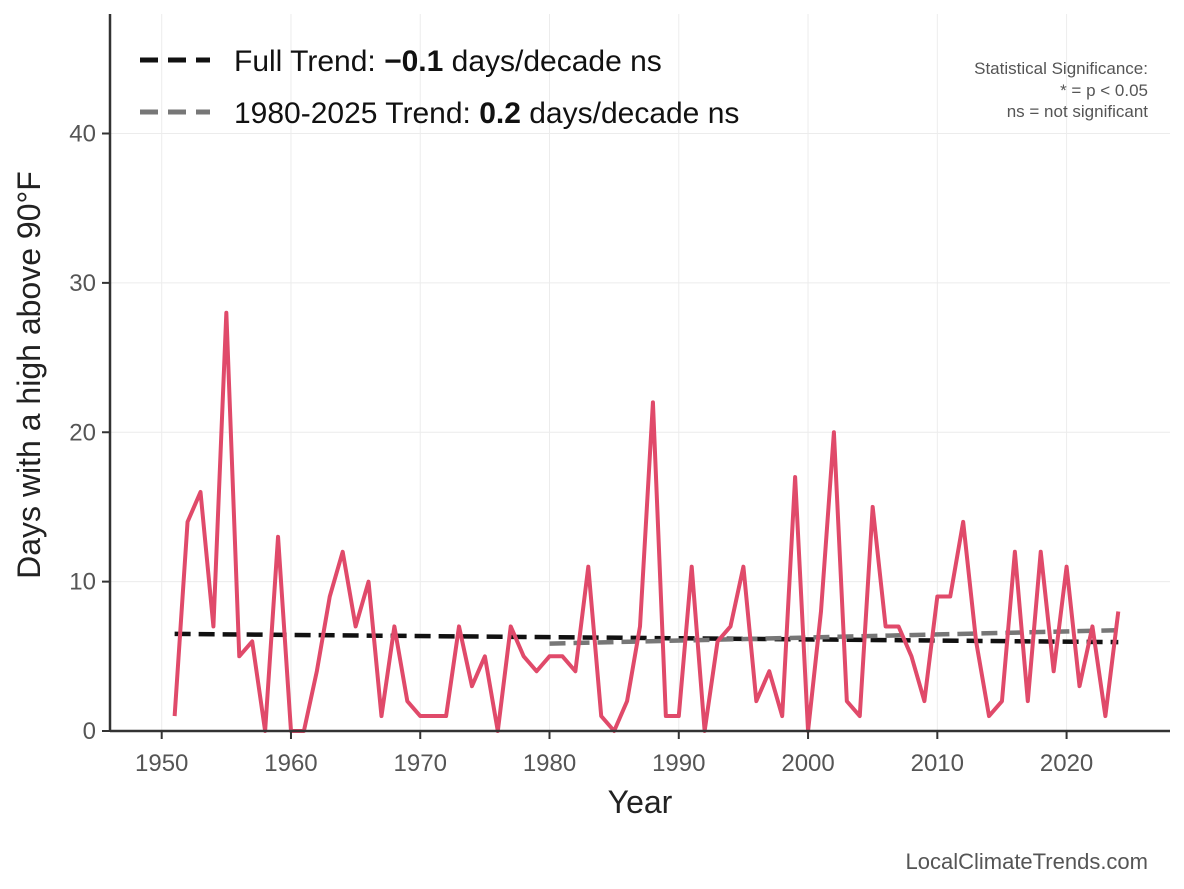 This screenshot has height=889, width=1184. Describe the element at coordinates (1027, 861) in the screenshot. I see `source-watermark: LocalClimateTrends.com` at that location.